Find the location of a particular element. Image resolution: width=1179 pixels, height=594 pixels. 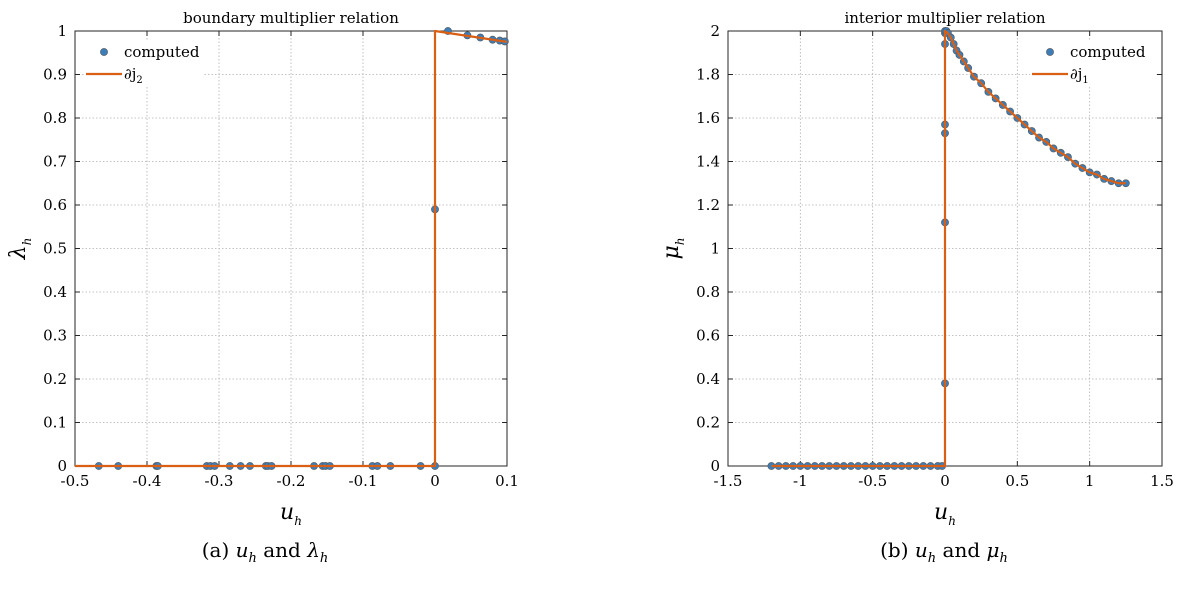

x-tick-label: 1.5 is located at coordinates (1162, 481).